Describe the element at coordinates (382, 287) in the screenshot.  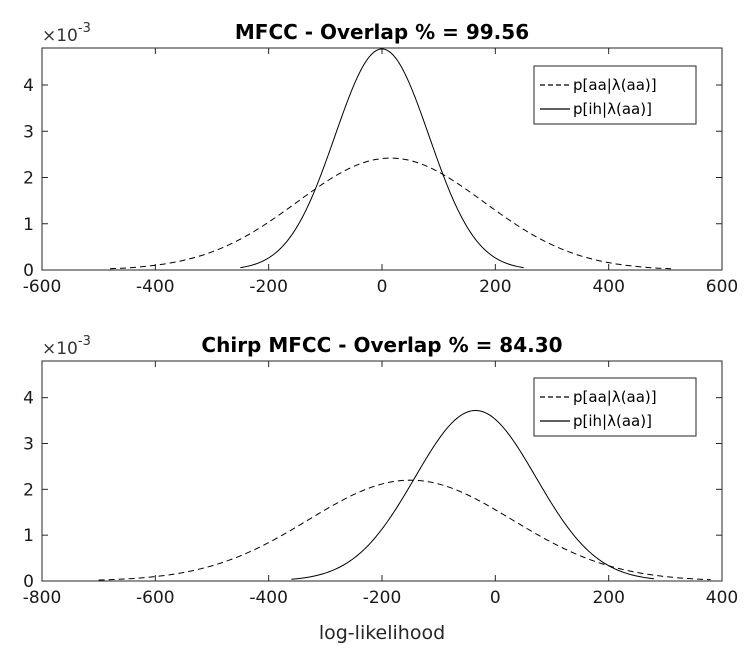
I see `panel-mfcc-x-tick-label: 0` at that location.